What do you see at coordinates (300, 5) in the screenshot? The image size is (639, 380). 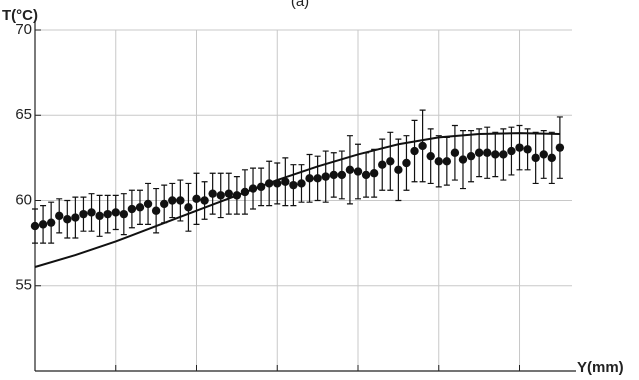 I see `chart-title: (a)` at bounding box center [300, 5].